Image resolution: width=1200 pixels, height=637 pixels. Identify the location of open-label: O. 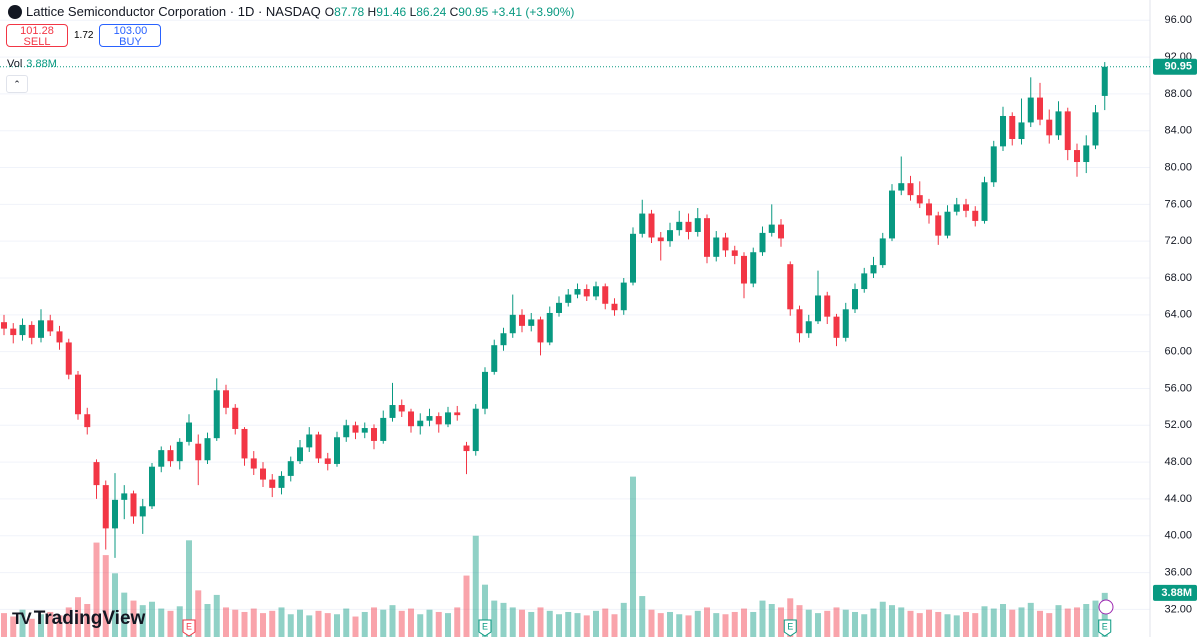
(329, 11).